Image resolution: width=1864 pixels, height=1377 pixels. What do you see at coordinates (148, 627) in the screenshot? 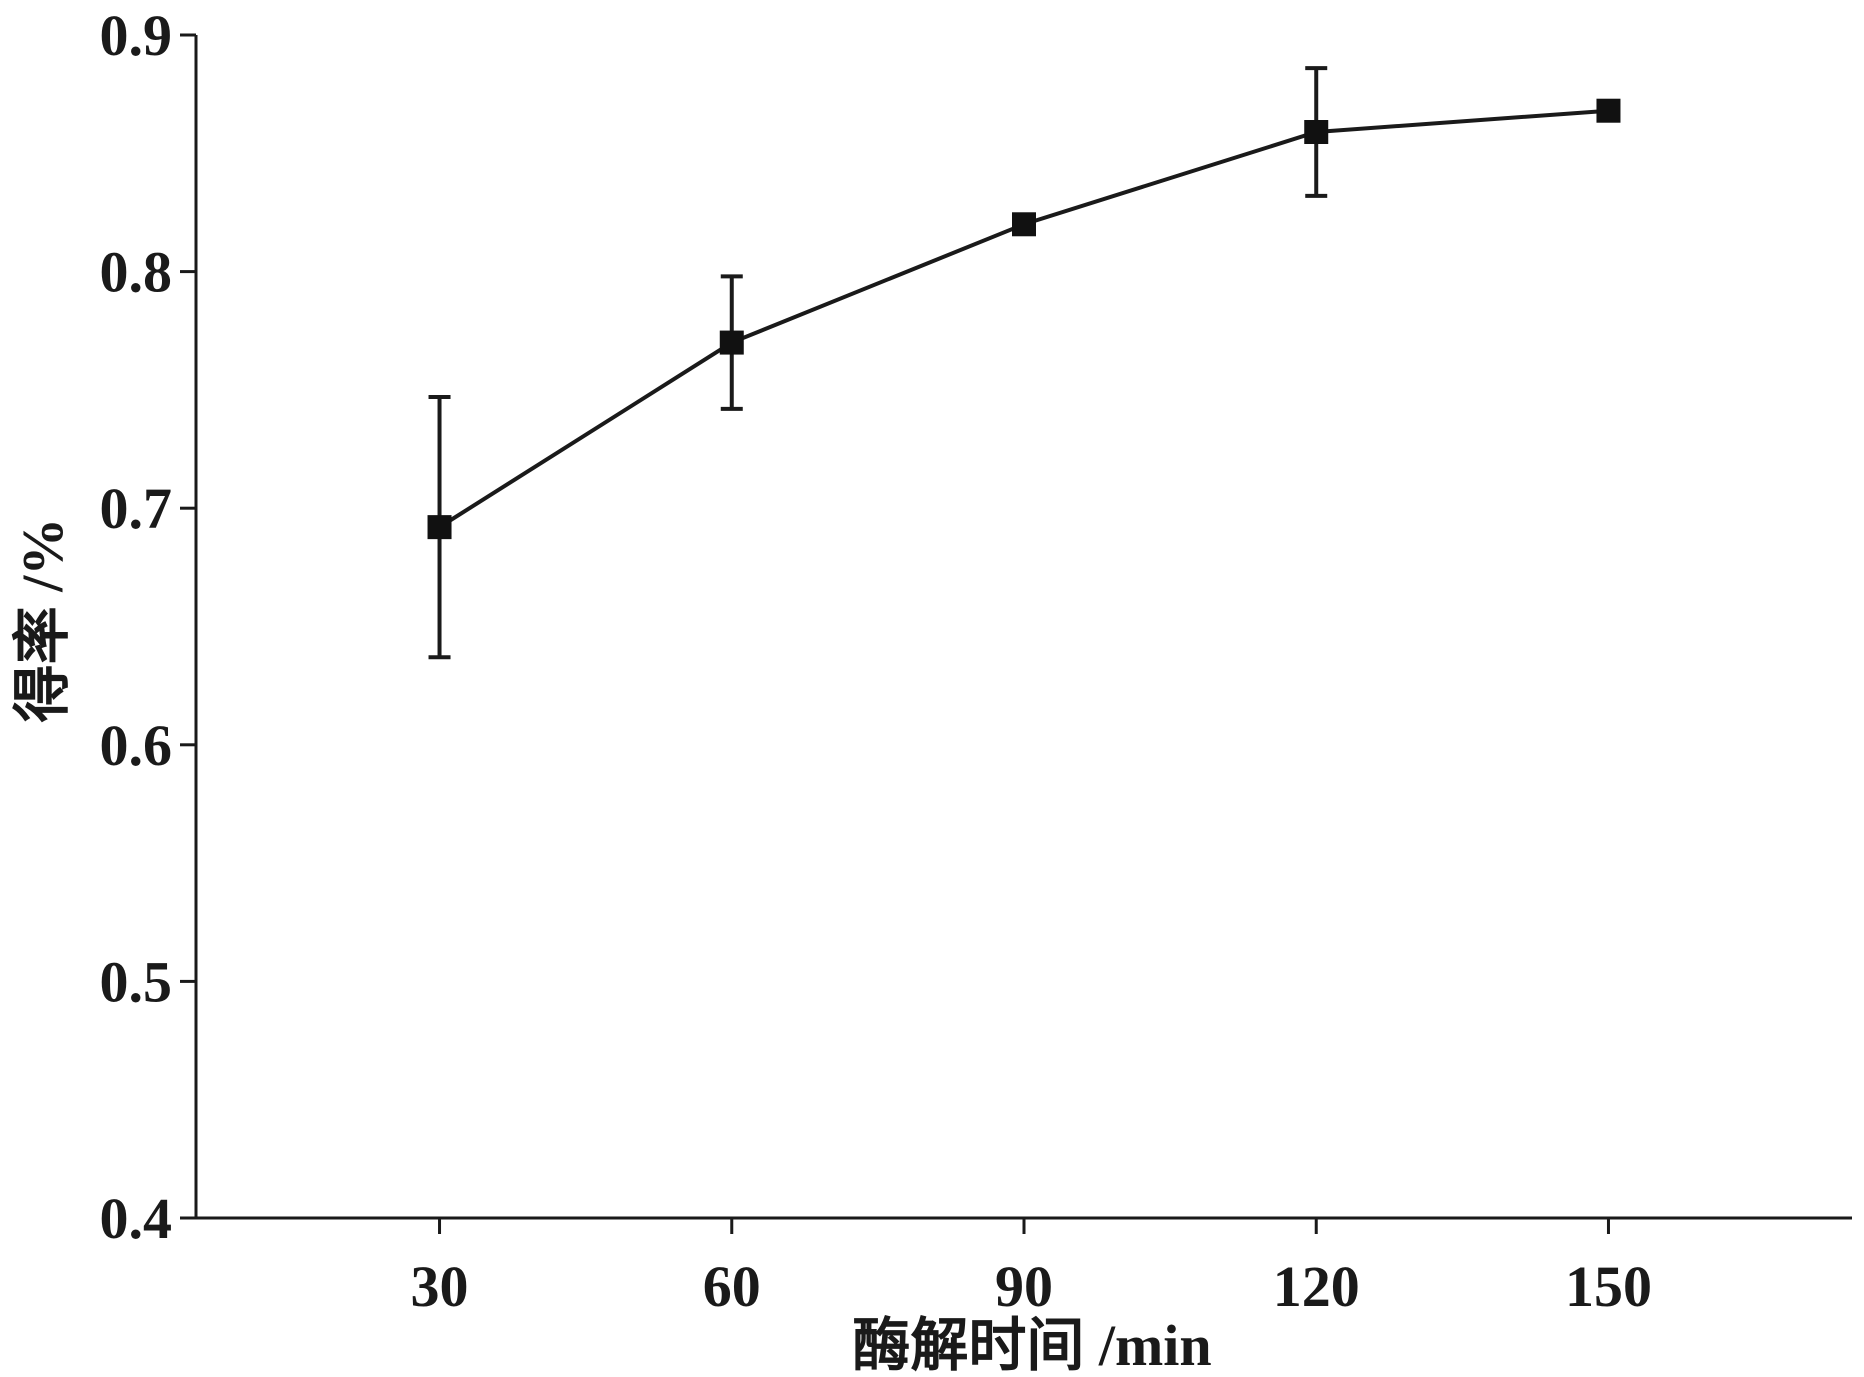
I see `y-ticks: 0.4 0.5 0.6 0.7 0.8 0.9` at bounding box center [148, 627].